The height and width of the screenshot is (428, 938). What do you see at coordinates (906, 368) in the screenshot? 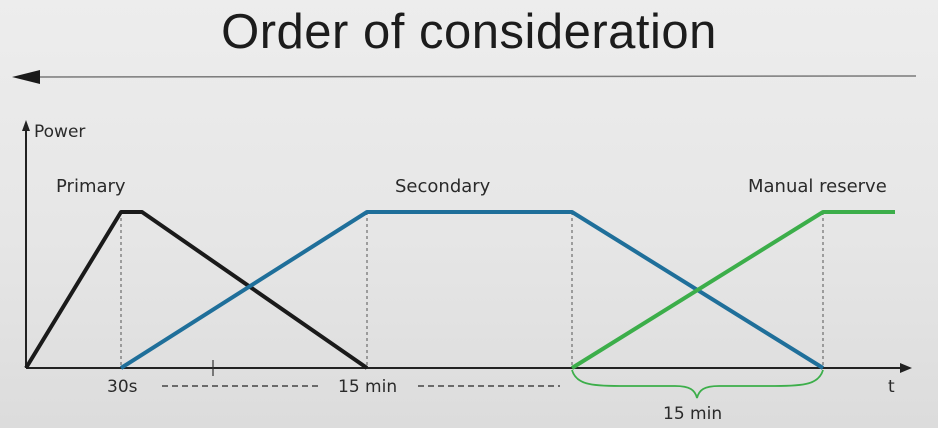
I see `x-axis-arrow-icon` at bounding box center [906, 368].